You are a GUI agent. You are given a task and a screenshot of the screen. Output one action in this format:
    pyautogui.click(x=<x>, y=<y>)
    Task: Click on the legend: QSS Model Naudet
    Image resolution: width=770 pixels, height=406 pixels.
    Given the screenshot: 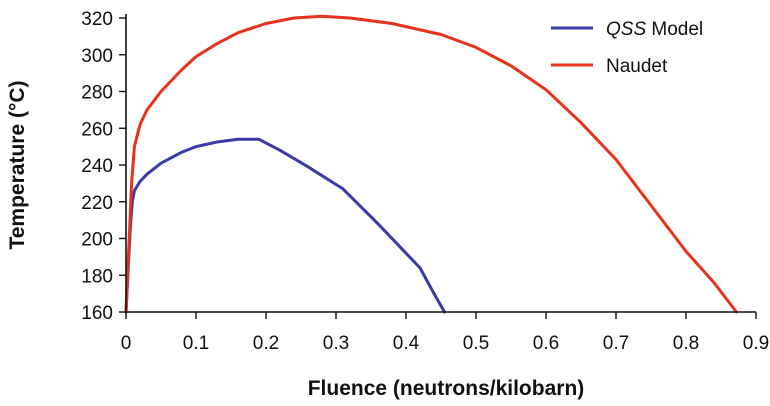 What is the action you would take?
    pyautogui.click(x=627, y=48)
    